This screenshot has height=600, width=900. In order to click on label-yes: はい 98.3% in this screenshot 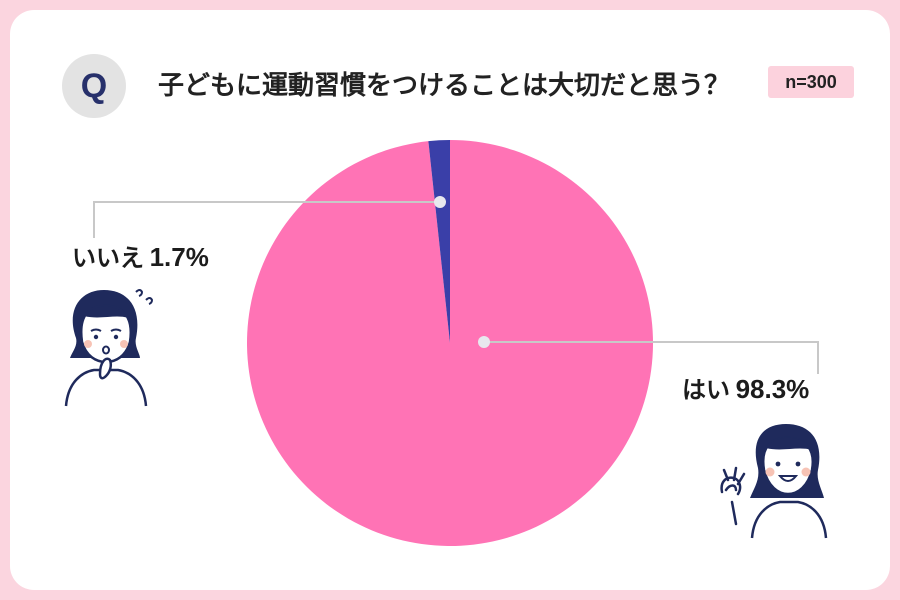, I will do `click(745, 387)`.